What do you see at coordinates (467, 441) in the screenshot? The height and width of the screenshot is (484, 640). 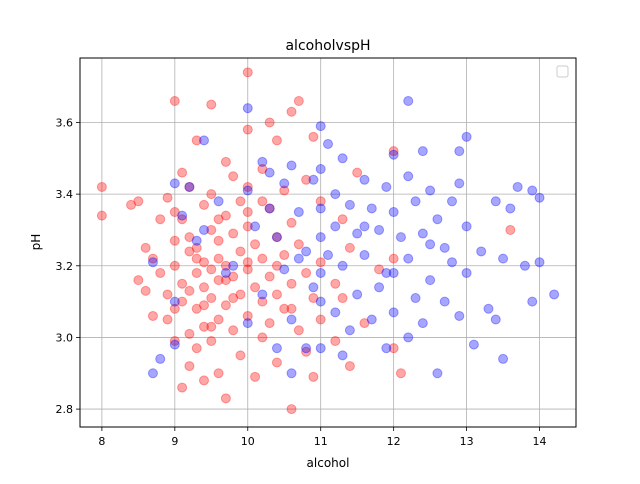 I see `x-tick-label: 13` at bounding box center [467, 441].